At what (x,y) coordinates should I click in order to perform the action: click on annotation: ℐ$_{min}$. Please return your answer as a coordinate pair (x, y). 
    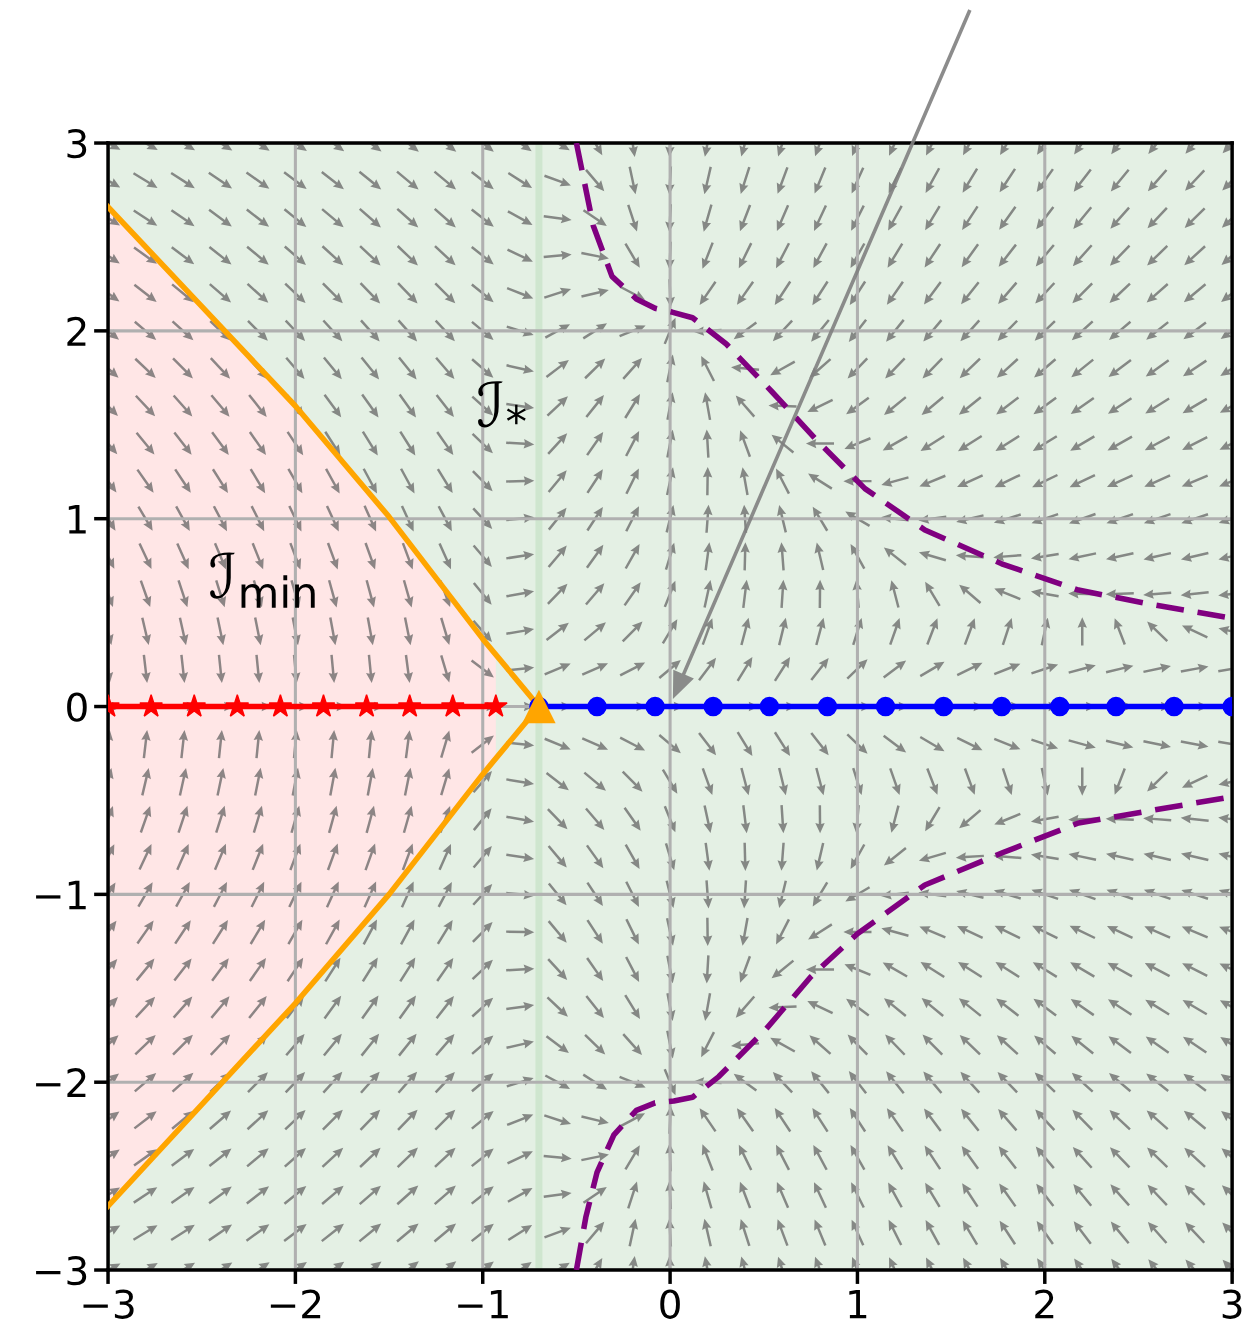
    Looking at the image, I should click on (262, 580).